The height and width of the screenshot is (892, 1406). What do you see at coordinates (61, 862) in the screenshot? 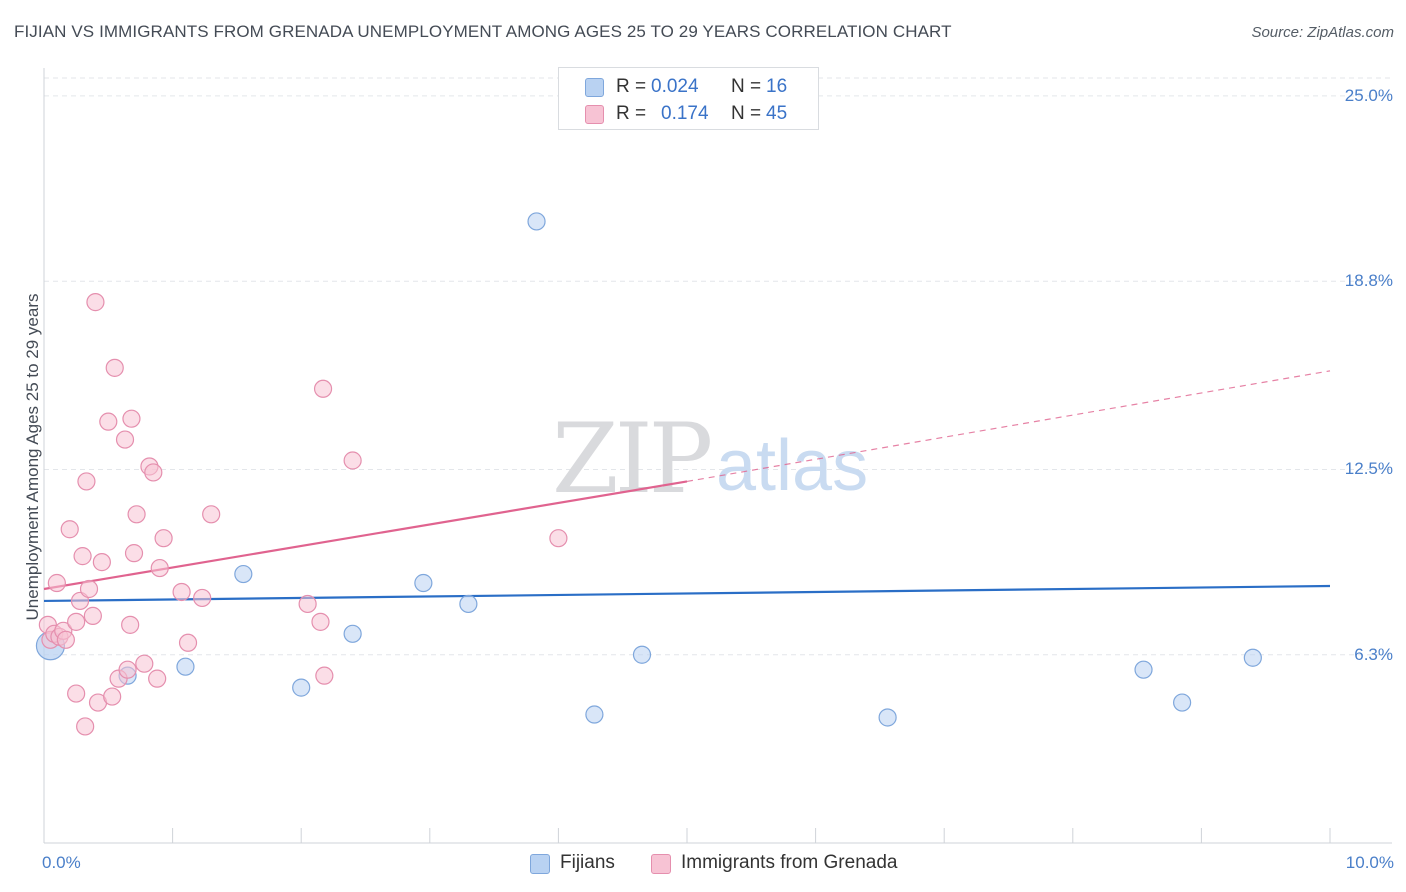
I see `x-tick-label: 0.0%` at bounding box center [61, 862].